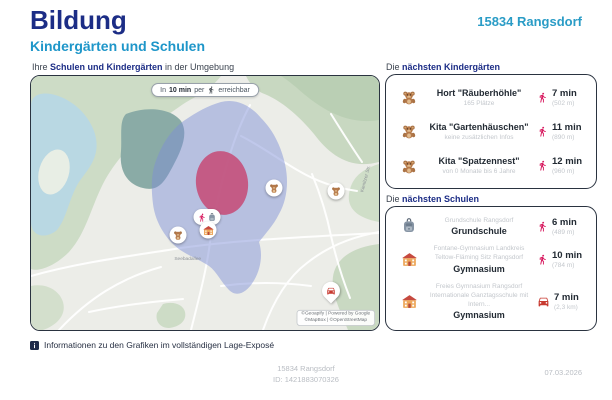  What do you see at coordinates (207, 217) in the screenshot?
I see `map-marker-cluster` at bounding box center [207, 217].